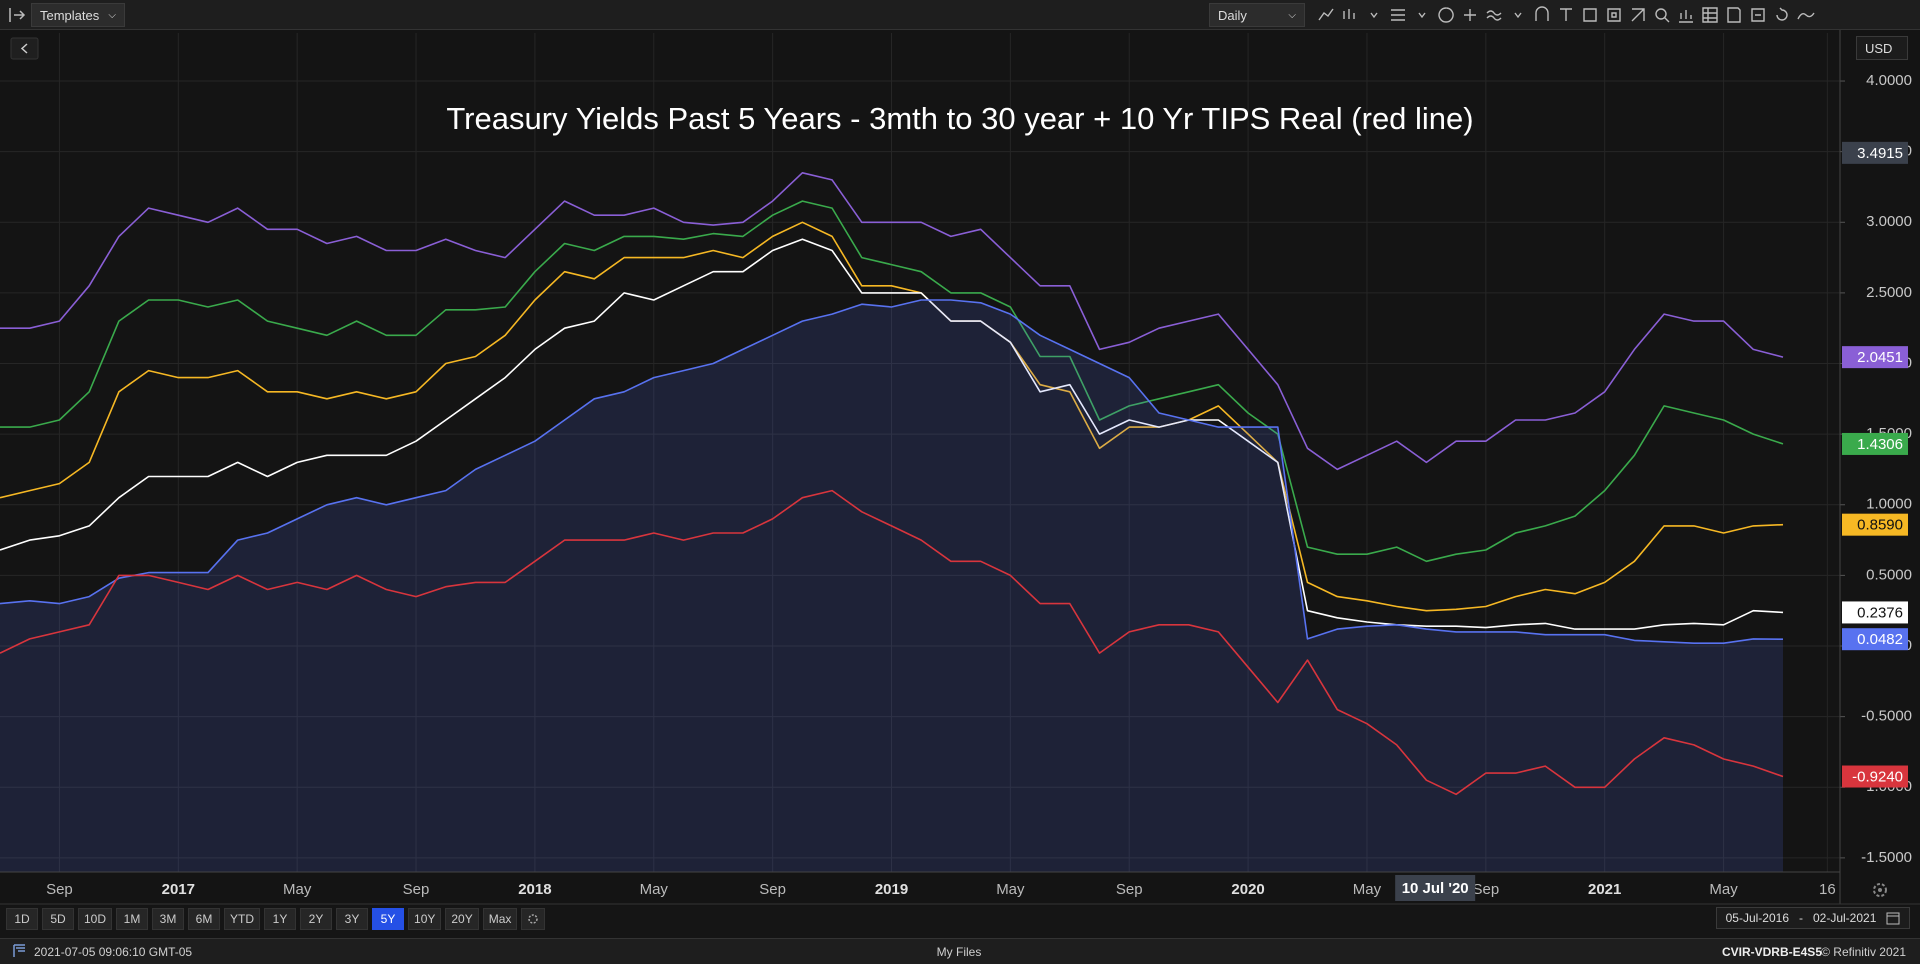  Describe the element at coordinates (242, 919) in the screenshot. I see `period-button: YTD` at that location.